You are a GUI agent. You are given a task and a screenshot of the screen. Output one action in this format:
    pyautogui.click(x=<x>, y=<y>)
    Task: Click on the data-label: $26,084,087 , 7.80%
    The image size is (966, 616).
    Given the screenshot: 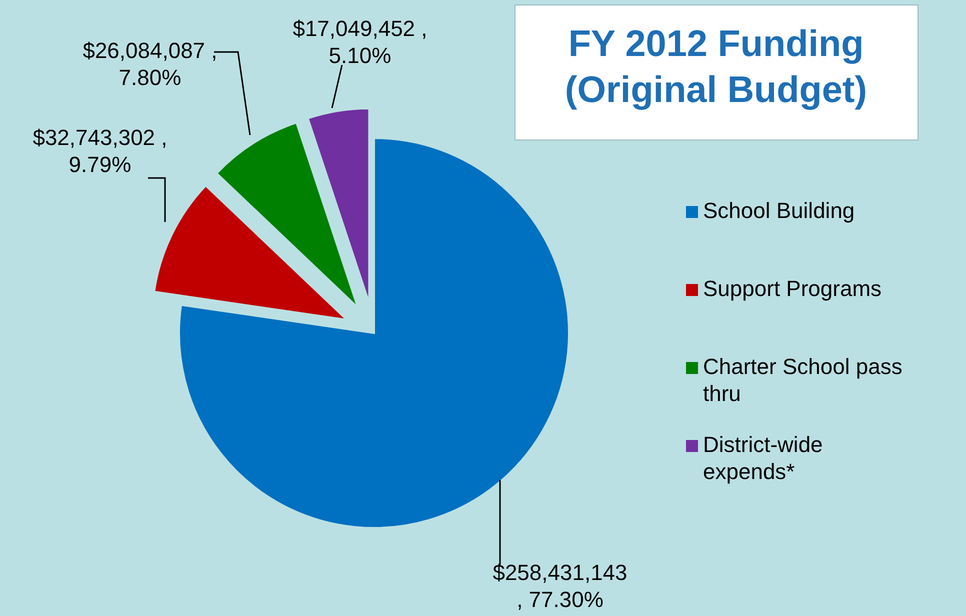 What is the action you would take?
    pyautogui.click(x=150, y=64)
    